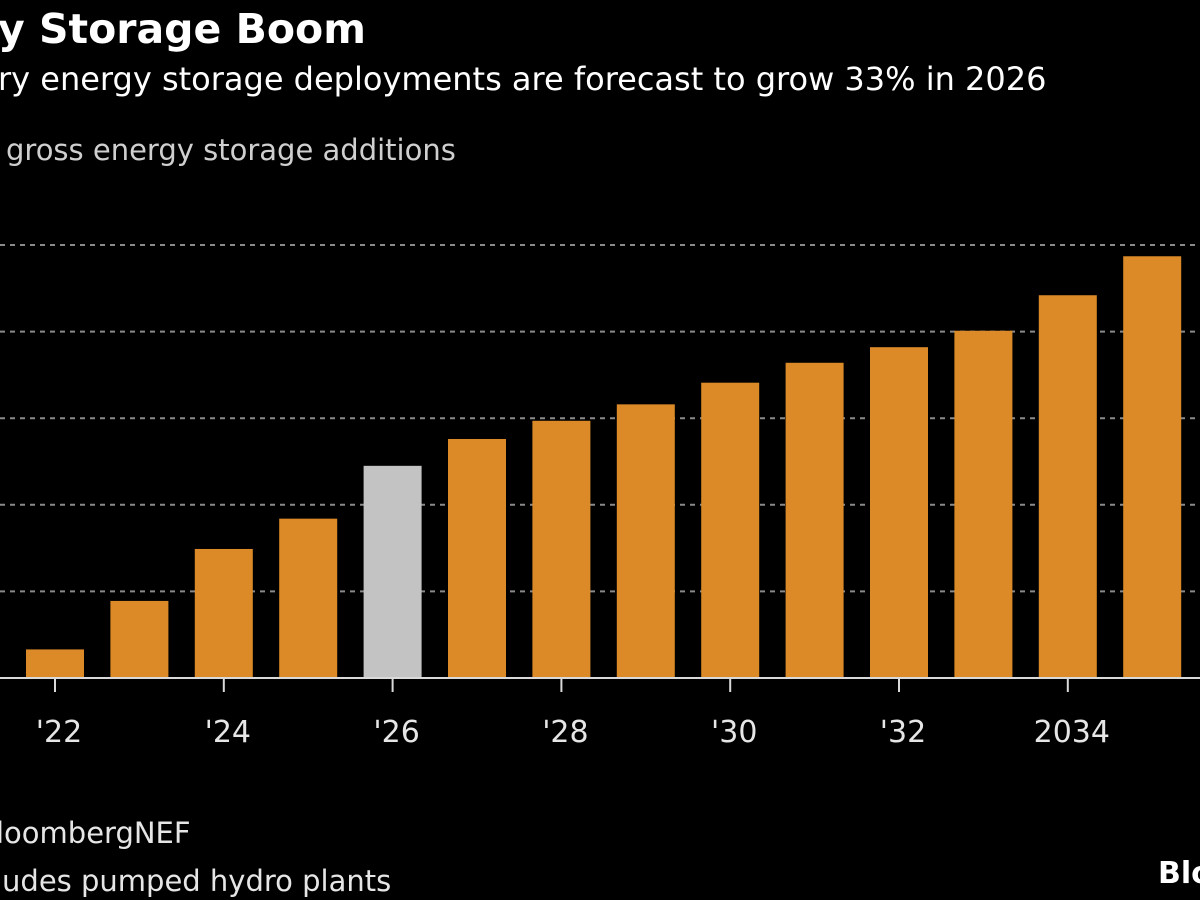  Describe the element at coordinates (1067, 486) in the screenshot. I see `bar-2034` at that location.